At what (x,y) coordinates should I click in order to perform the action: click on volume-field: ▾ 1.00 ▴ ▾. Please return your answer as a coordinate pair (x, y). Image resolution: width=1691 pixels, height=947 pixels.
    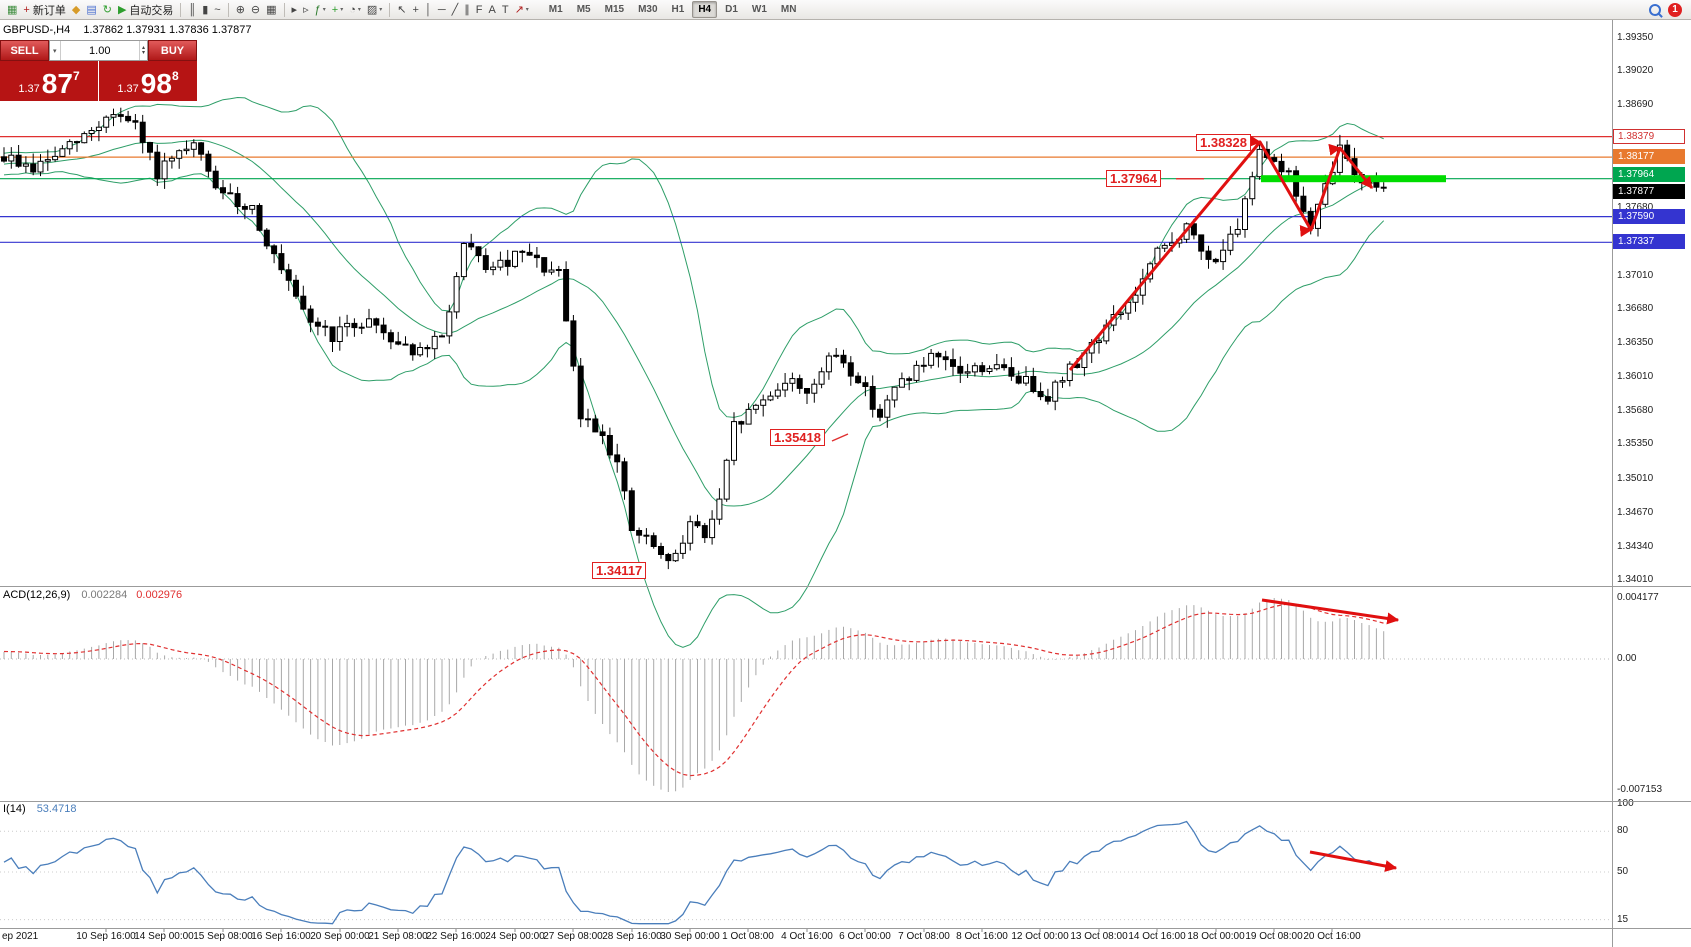
    Looking at the image, I should click on (98, 50).